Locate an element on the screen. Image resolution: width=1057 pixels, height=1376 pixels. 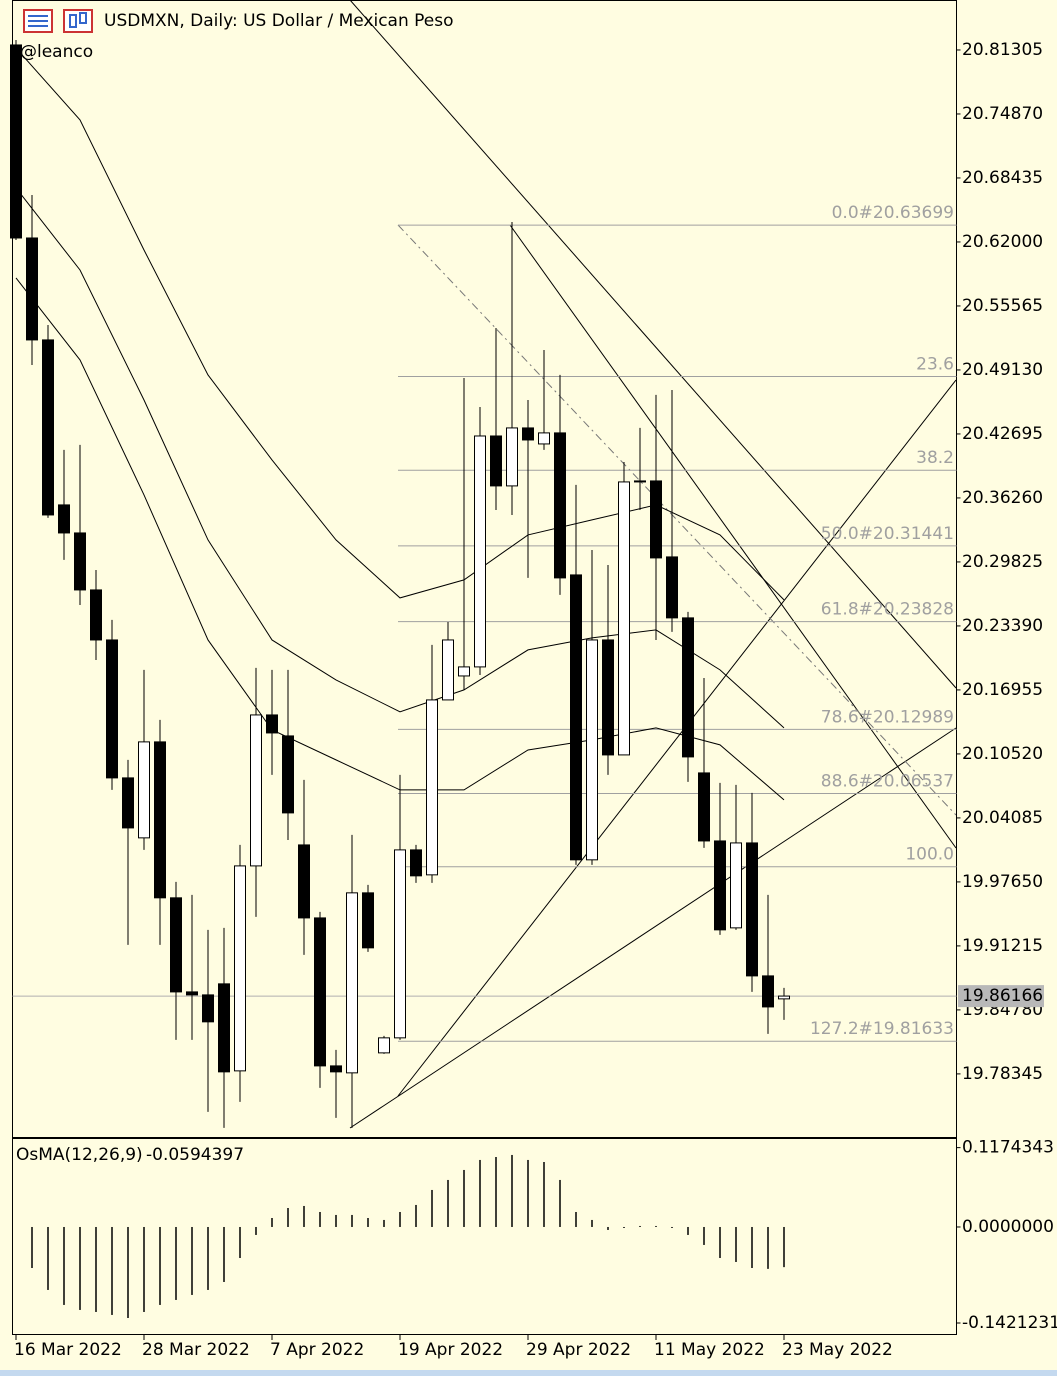
indicator-title: OsMA(12,26,9) is located at coordinates (79, 1155).